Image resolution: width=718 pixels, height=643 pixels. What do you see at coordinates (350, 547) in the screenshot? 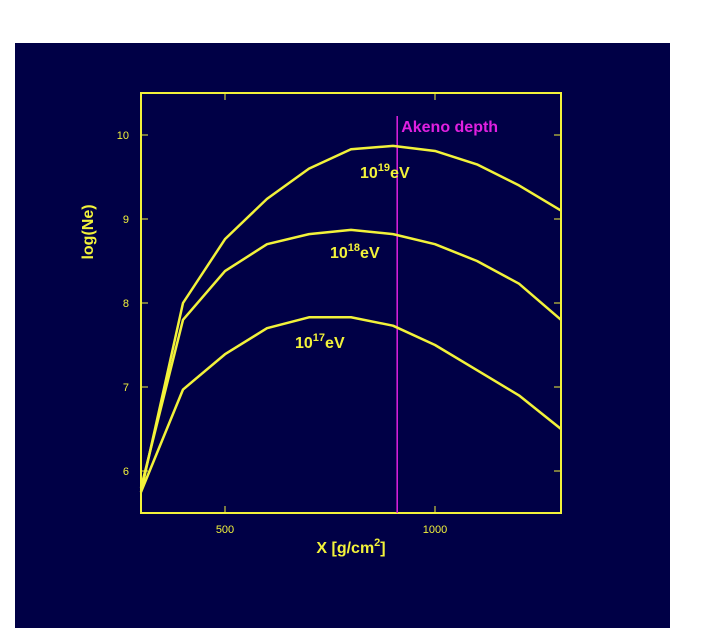
I see `x-axis-label: X [g/cm2]` at bounding box center [350, 547].